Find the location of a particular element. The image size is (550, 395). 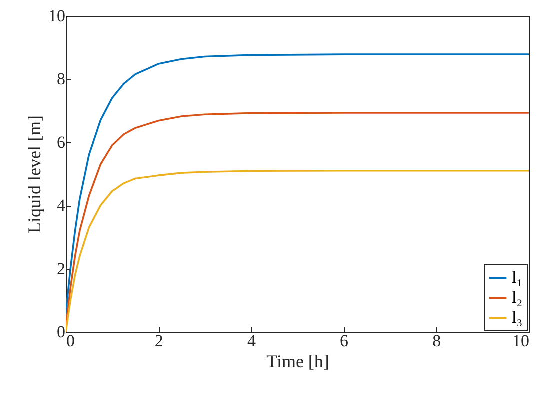

y-tick-label: 10 is located at coordinates (57, 16).